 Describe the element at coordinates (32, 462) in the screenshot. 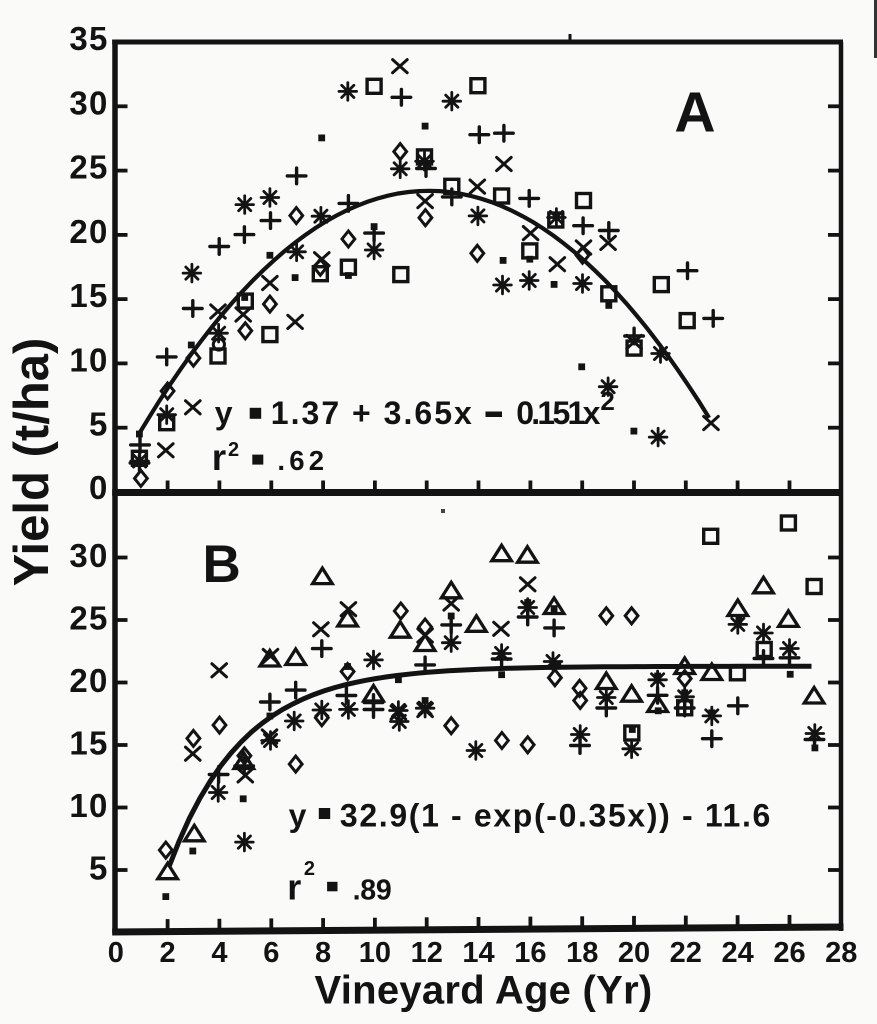

I see `svg-text: Yield (t/ha)` at that location.